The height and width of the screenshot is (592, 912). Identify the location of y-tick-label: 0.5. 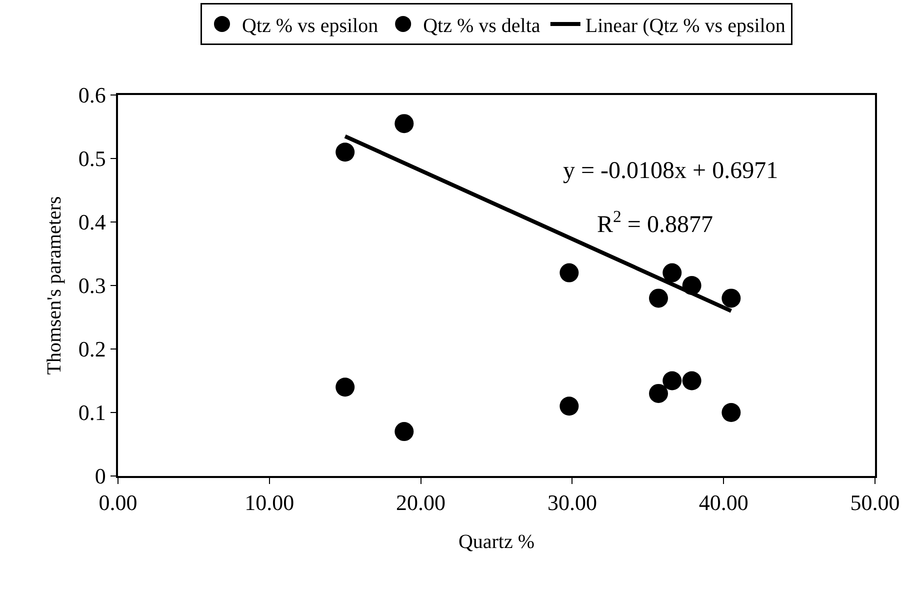
(92, 159).